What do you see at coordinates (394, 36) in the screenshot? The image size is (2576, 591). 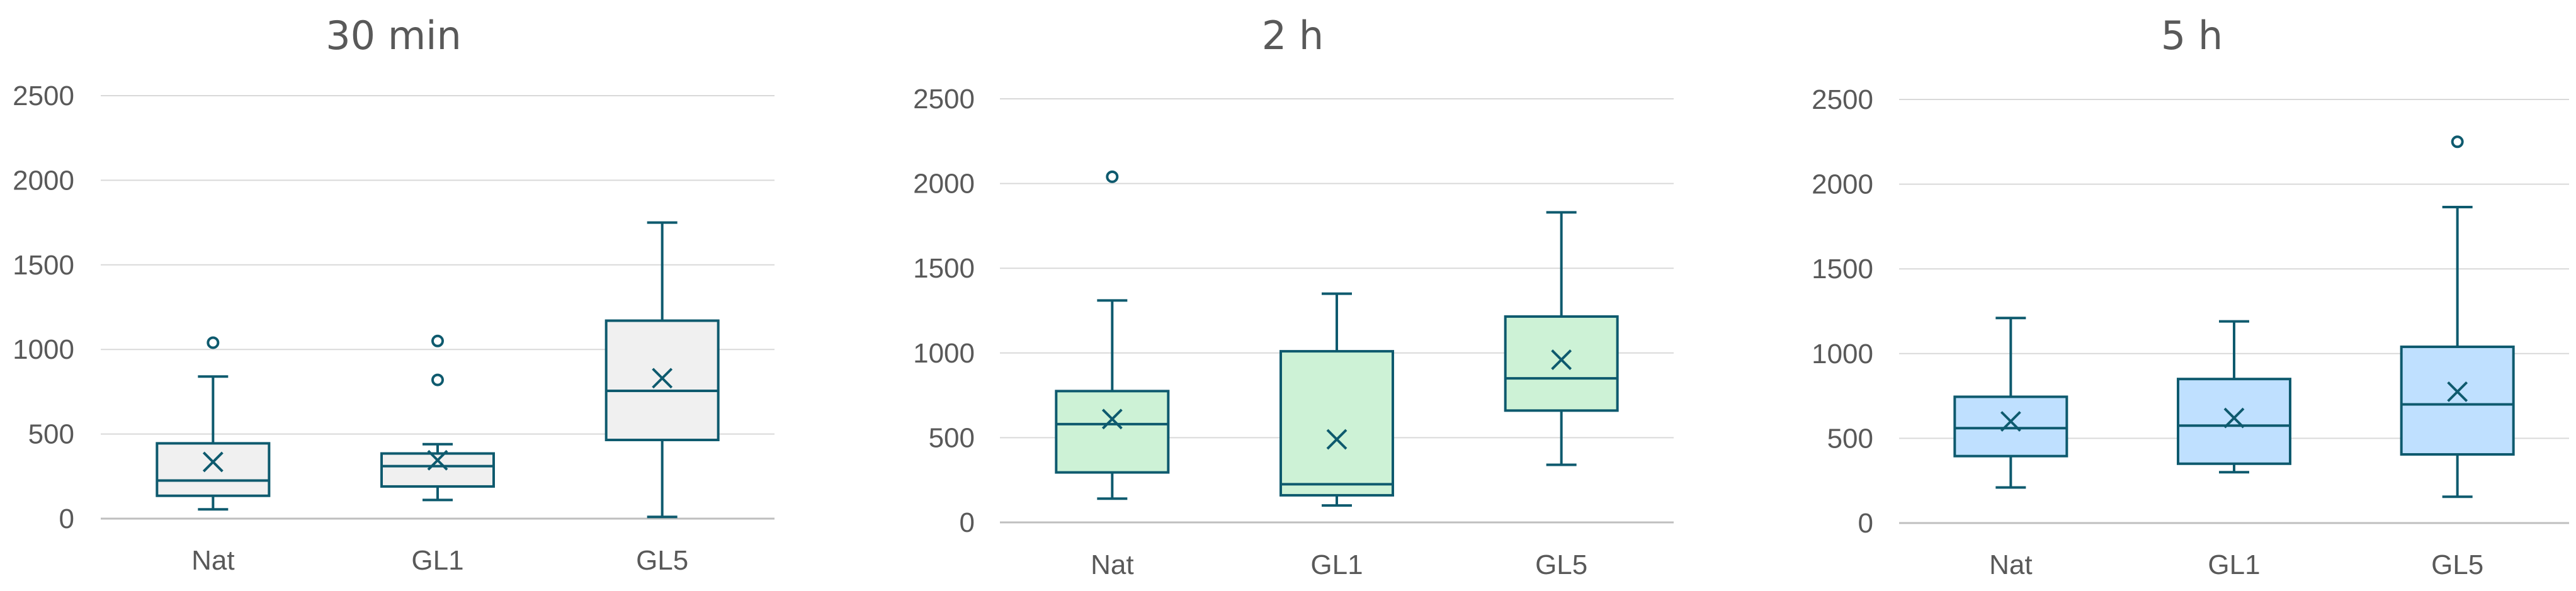 I see `chart-title: 30 min` at bounding box center [394, 36].